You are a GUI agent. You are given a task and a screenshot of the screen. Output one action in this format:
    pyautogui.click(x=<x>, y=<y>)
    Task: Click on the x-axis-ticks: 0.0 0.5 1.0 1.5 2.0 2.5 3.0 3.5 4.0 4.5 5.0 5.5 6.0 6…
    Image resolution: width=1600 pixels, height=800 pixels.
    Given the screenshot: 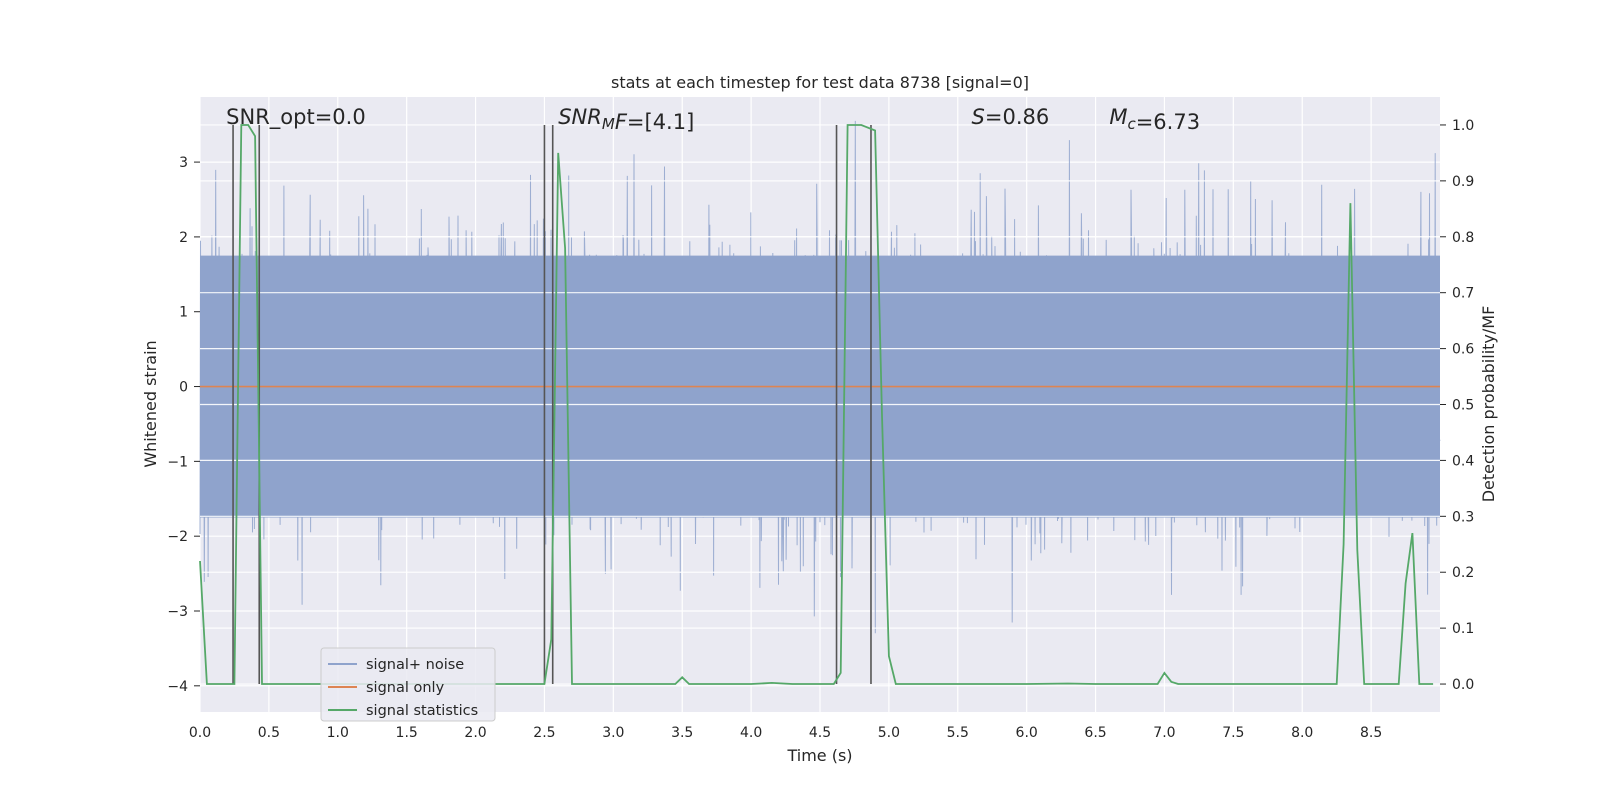 What is the action you would take?
    pyautogui.click(x=785, y=733)
    